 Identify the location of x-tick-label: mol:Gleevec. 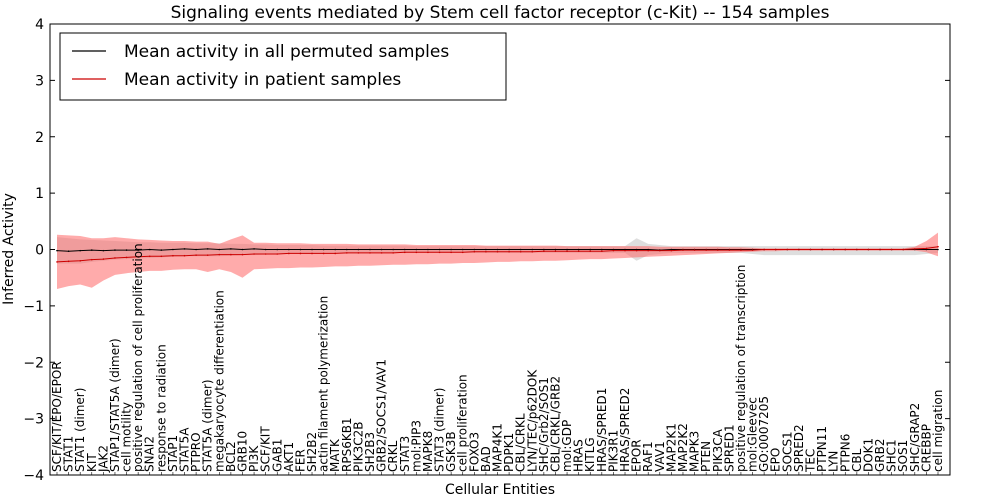
(753, 434).